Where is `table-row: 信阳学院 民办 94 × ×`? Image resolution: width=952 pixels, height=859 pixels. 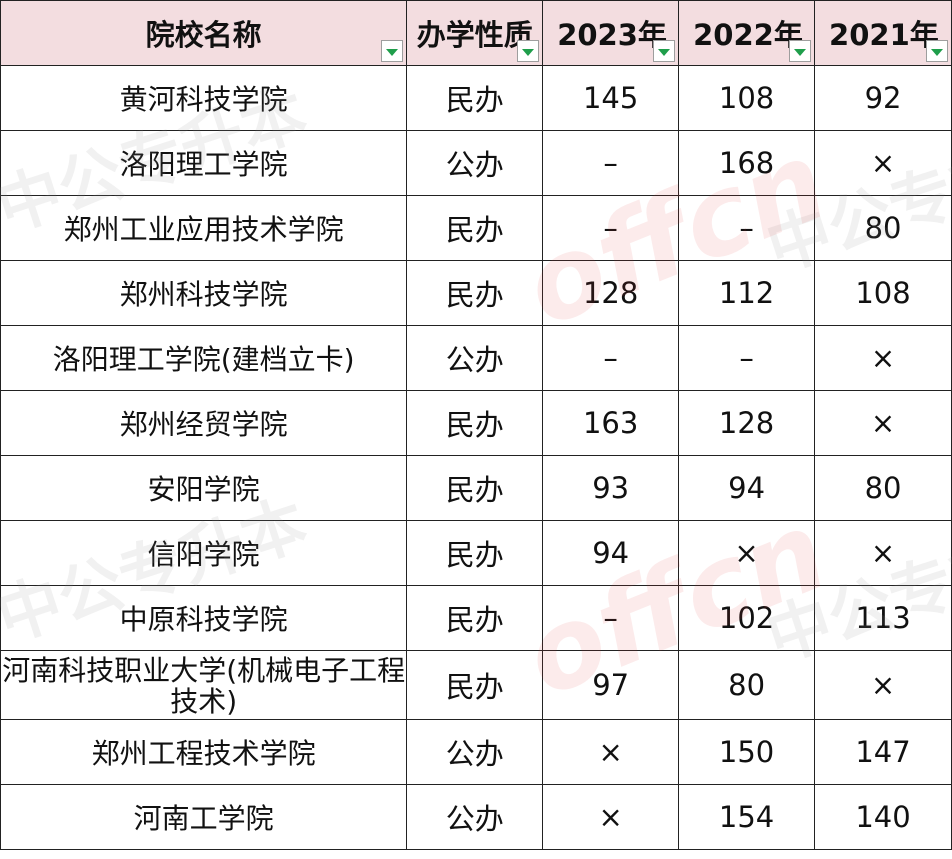
table-row: 信阳学院 民办 94 × × is located at coordinates (476, 553).